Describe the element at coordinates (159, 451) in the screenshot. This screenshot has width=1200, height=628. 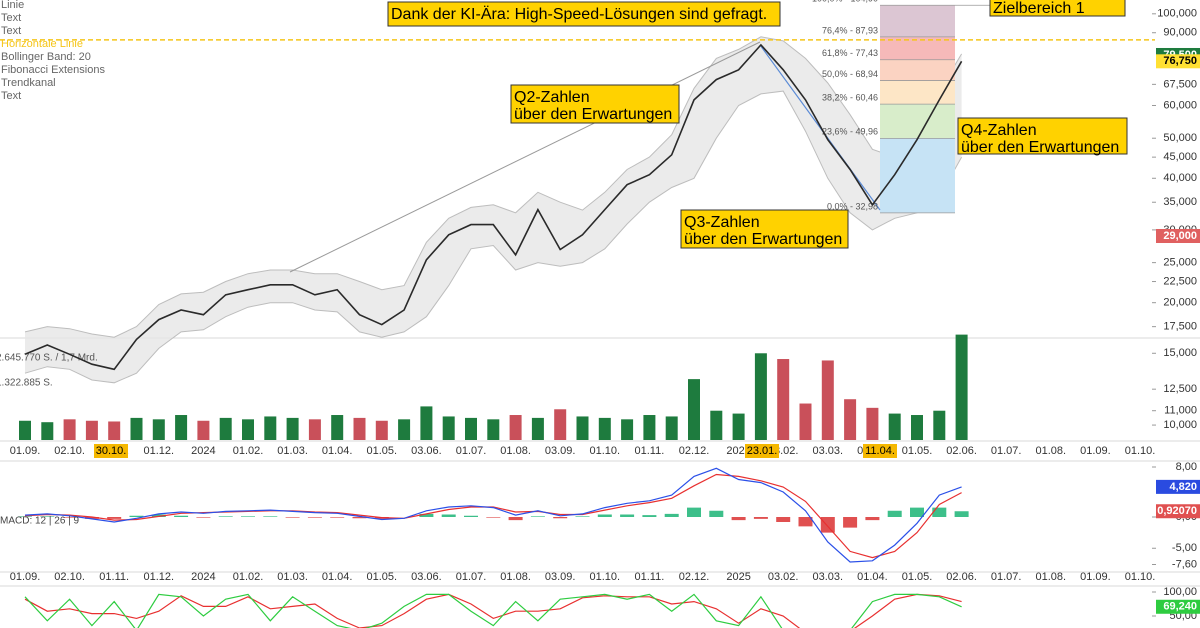
I see `x-tick-label: 01.12.` at that location.